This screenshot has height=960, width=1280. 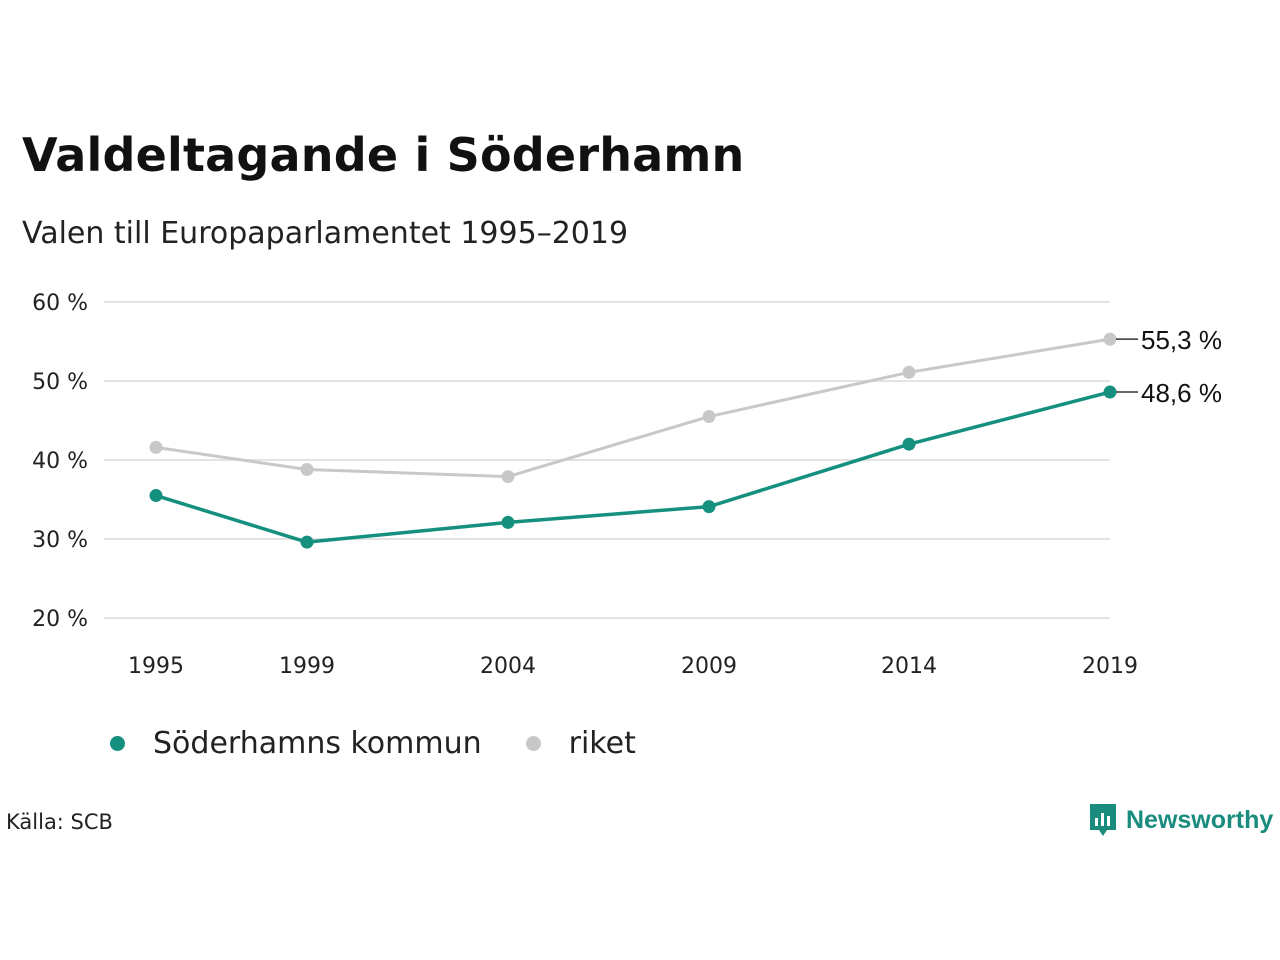 I want to click on x-tick-label: 2009, so click(x=709, y=666).